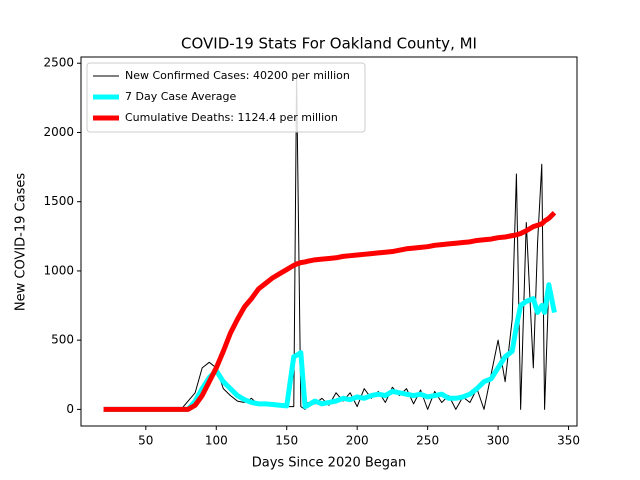  What do you see at coordinates (568, 441) in the screenshot?
I see `x-tick-label: 350` at bounding box center [568, 441].